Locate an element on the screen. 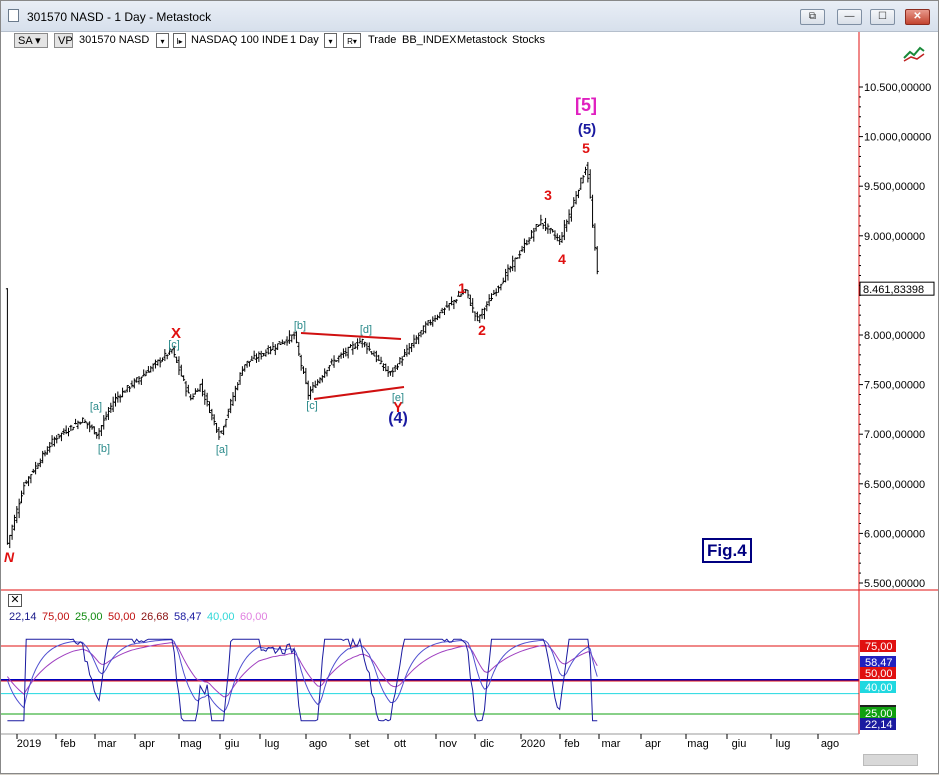 This screenshot has width=939, height=775. vp-button: VP is located at coordinates (63, 40).